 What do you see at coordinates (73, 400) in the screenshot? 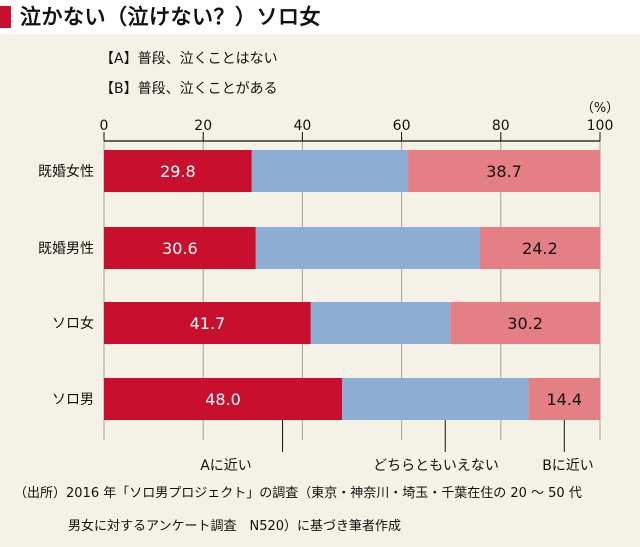
I see `category-label: ソロ男` at bounding box center [73, 400].